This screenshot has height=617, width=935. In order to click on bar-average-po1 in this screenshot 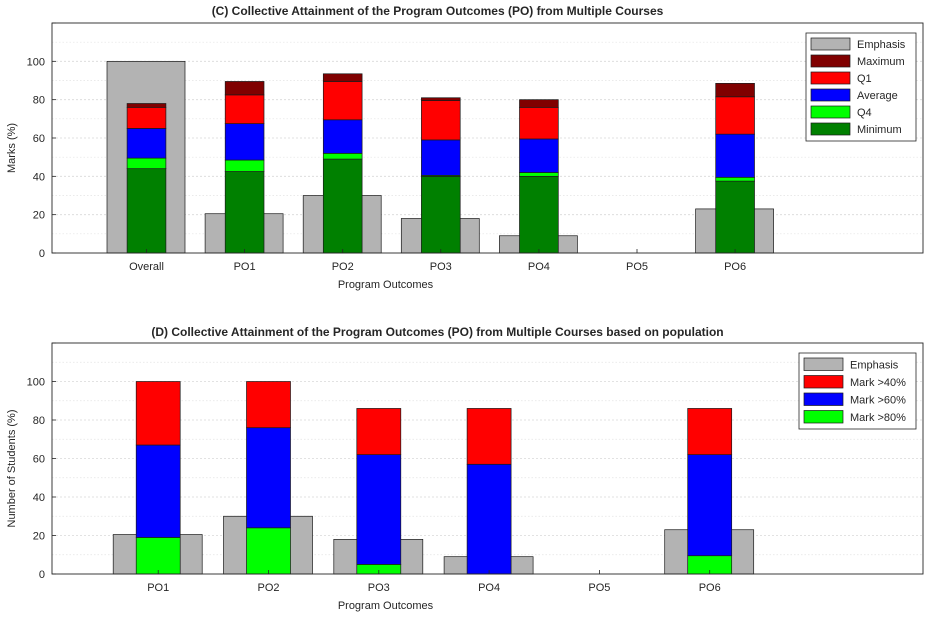, I will do `click(244, 142)`.